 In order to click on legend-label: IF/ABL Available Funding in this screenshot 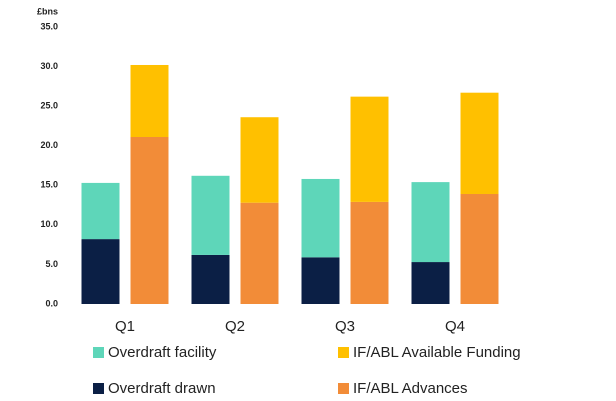, I will do `click(437, 352)`.